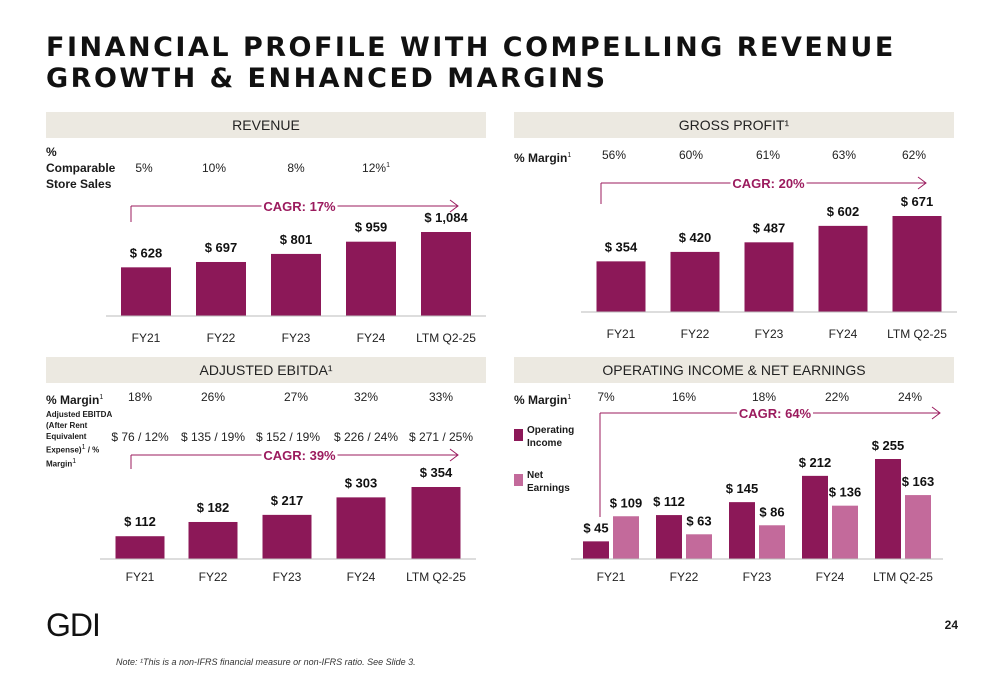 The width and height of the screenshot is (1000, 685). I want to click on legend-label-operating-income: Operating Income, so click(550, 437).